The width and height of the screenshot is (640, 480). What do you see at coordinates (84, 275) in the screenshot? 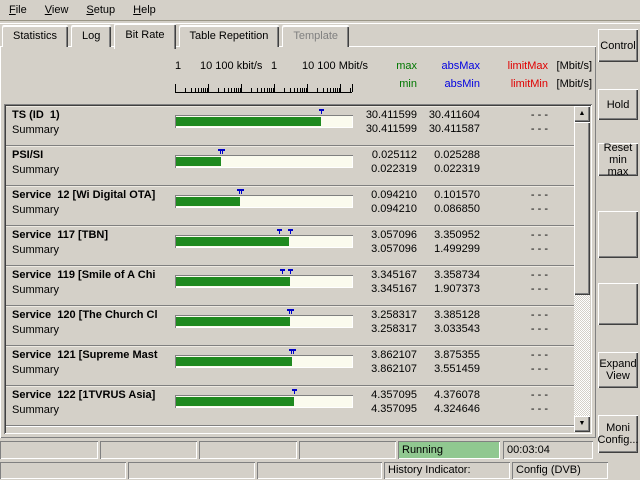
I see `row-service-name: Service 119 [Smile of A Chi` at bounding box center [84, 275].